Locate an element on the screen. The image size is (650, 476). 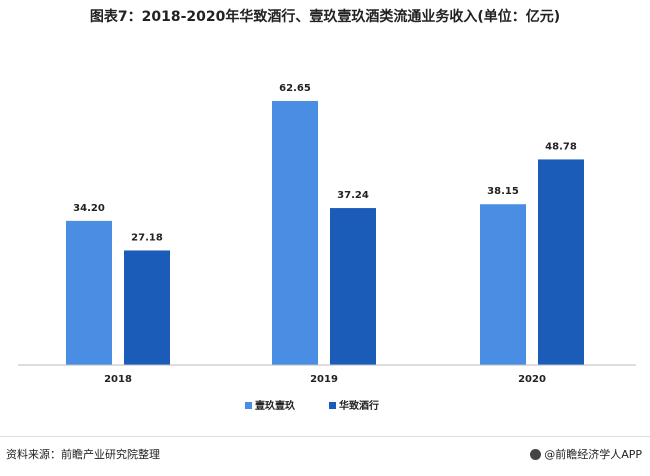
value-label-2020-1: 48.78 is located at coordinates (561, 146).